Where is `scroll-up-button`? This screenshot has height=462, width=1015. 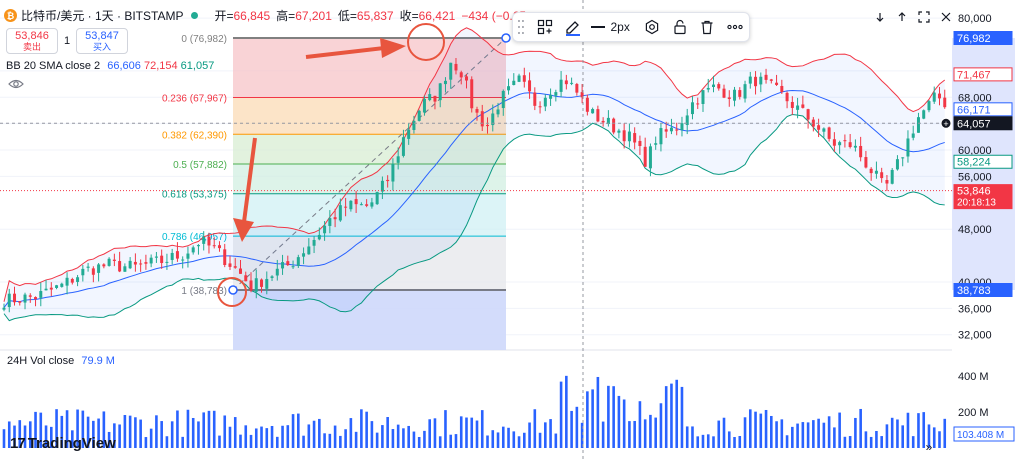 scroll-up-button is located at coordinates (902, 17).